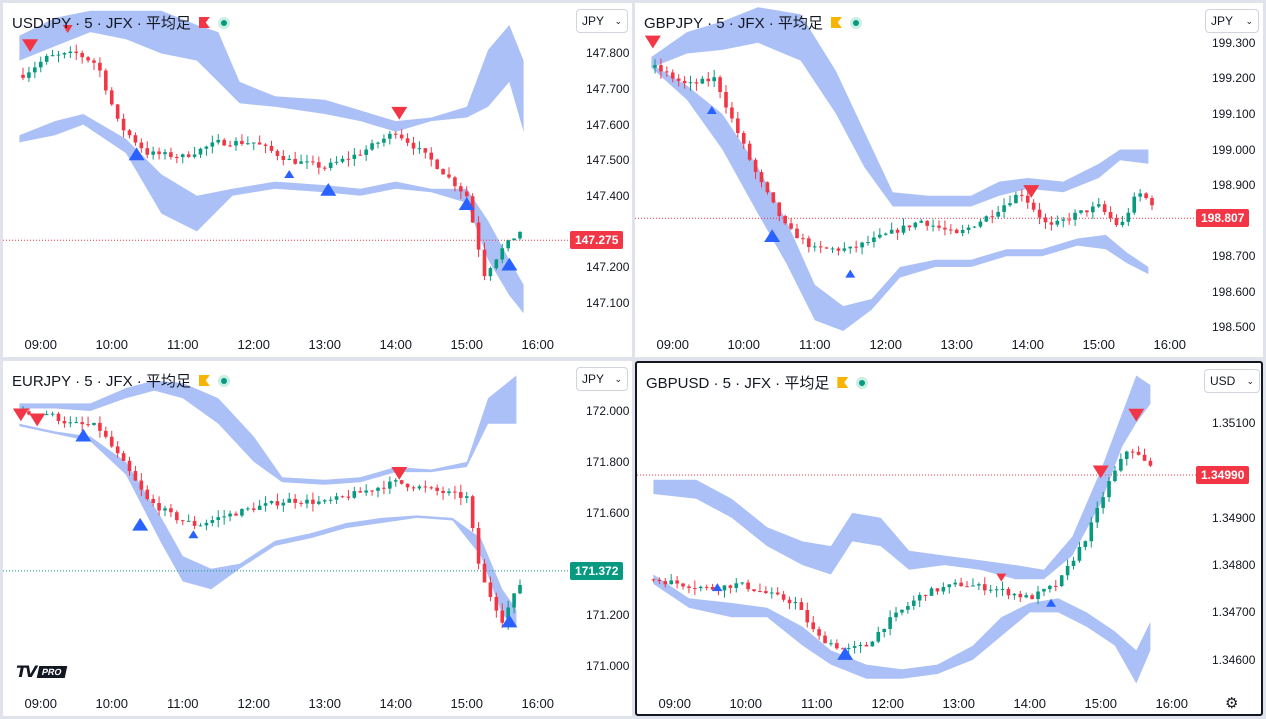 The height and width of the screenshot is (719, 1266). I want to click on symbol-title: USDJPY · 5 · JFX · 平均足, so click(101, 23).